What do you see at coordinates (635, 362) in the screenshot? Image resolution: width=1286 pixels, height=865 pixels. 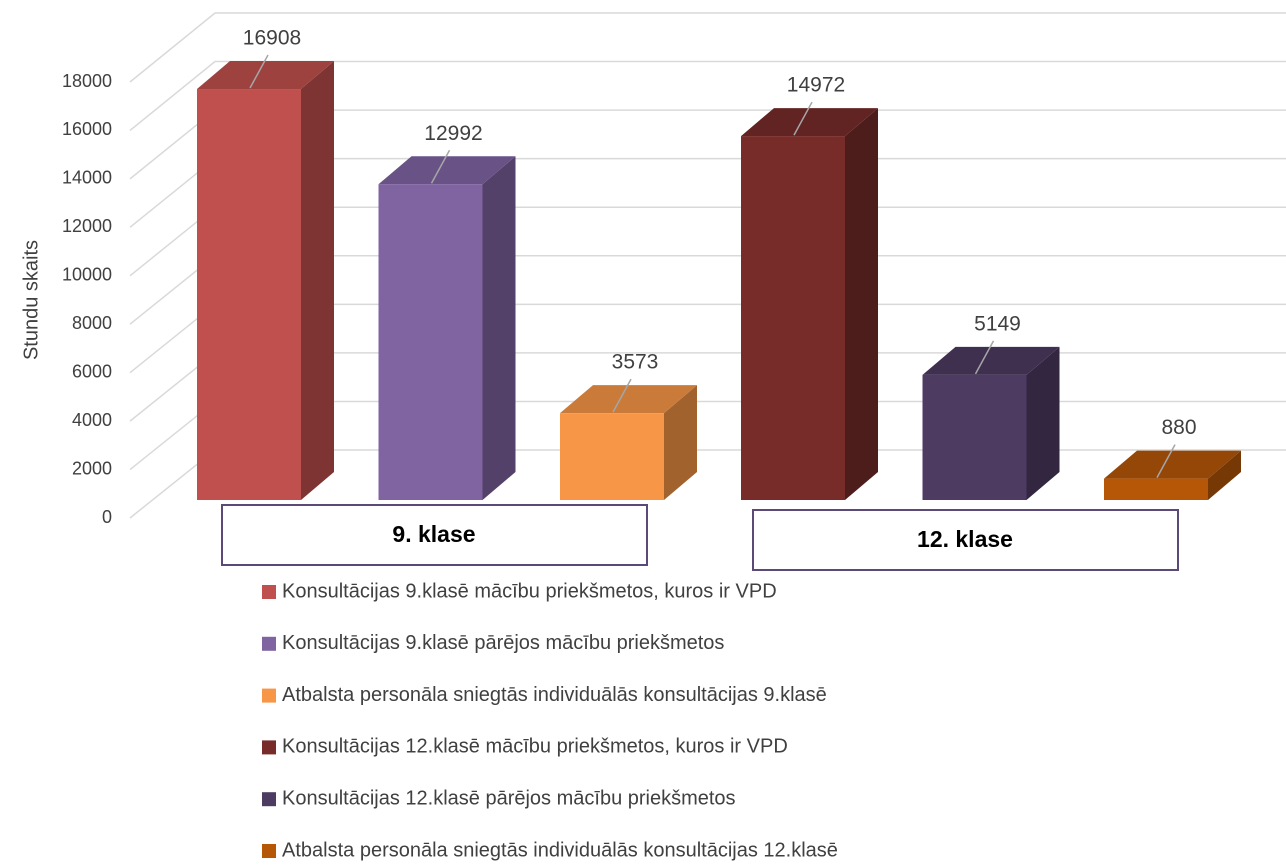 I see `data-label: 3573` at bounding box center [635, 362].